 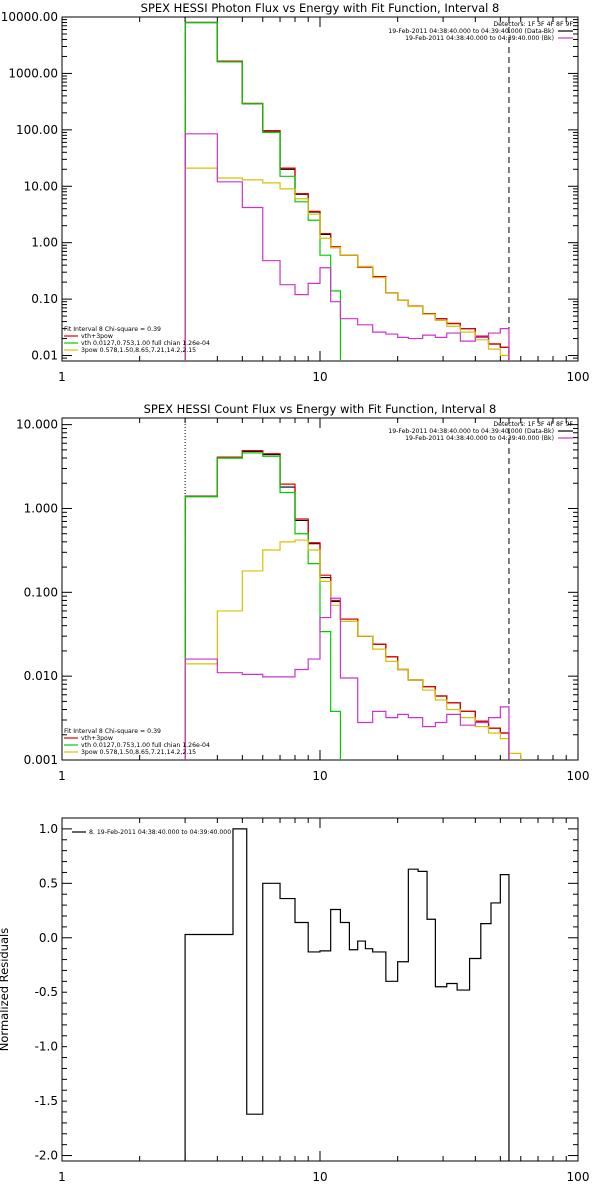 What do you see at coordinates (48, 938) in the screenshot?
I see `y-tick-label: 0.0` at bounding box center [48, 938].